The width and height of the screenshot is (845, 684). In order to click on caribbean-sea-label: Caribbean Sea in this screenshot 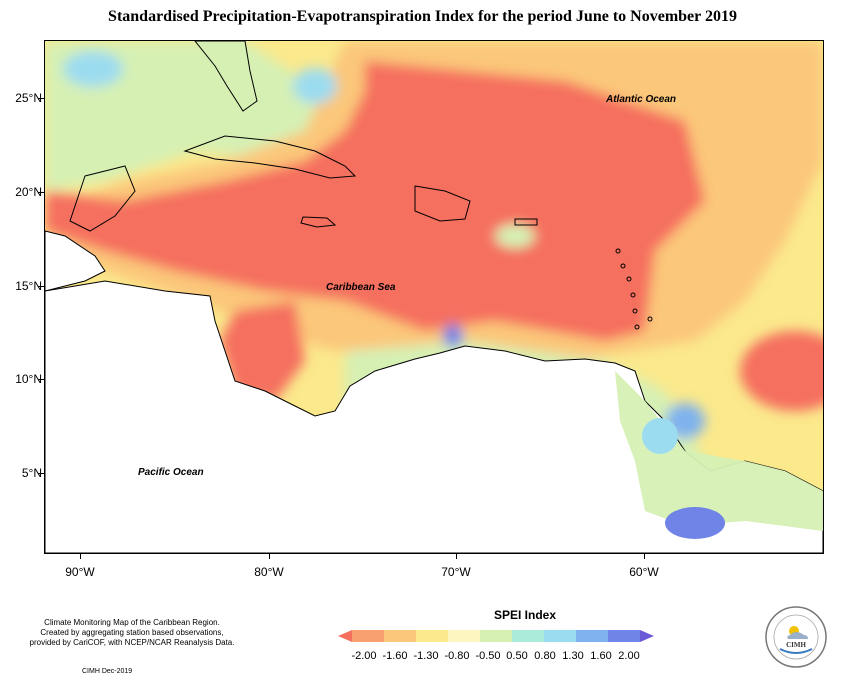, I will do `click(361, 287)`.